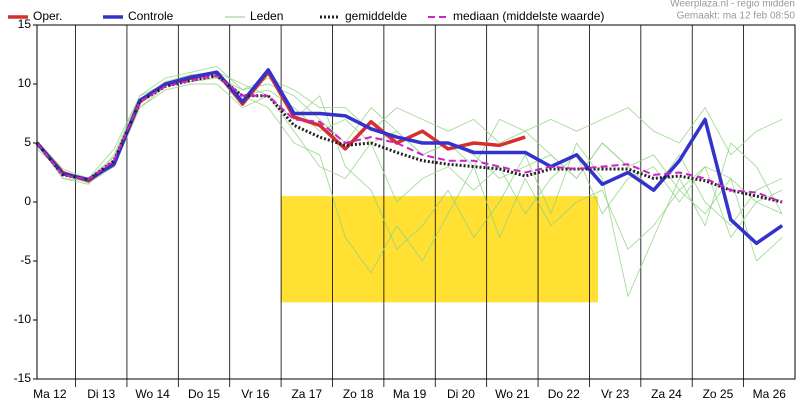 This screenshot has width=800, height=411. I want to click on highlight-region, so click(440, 249).